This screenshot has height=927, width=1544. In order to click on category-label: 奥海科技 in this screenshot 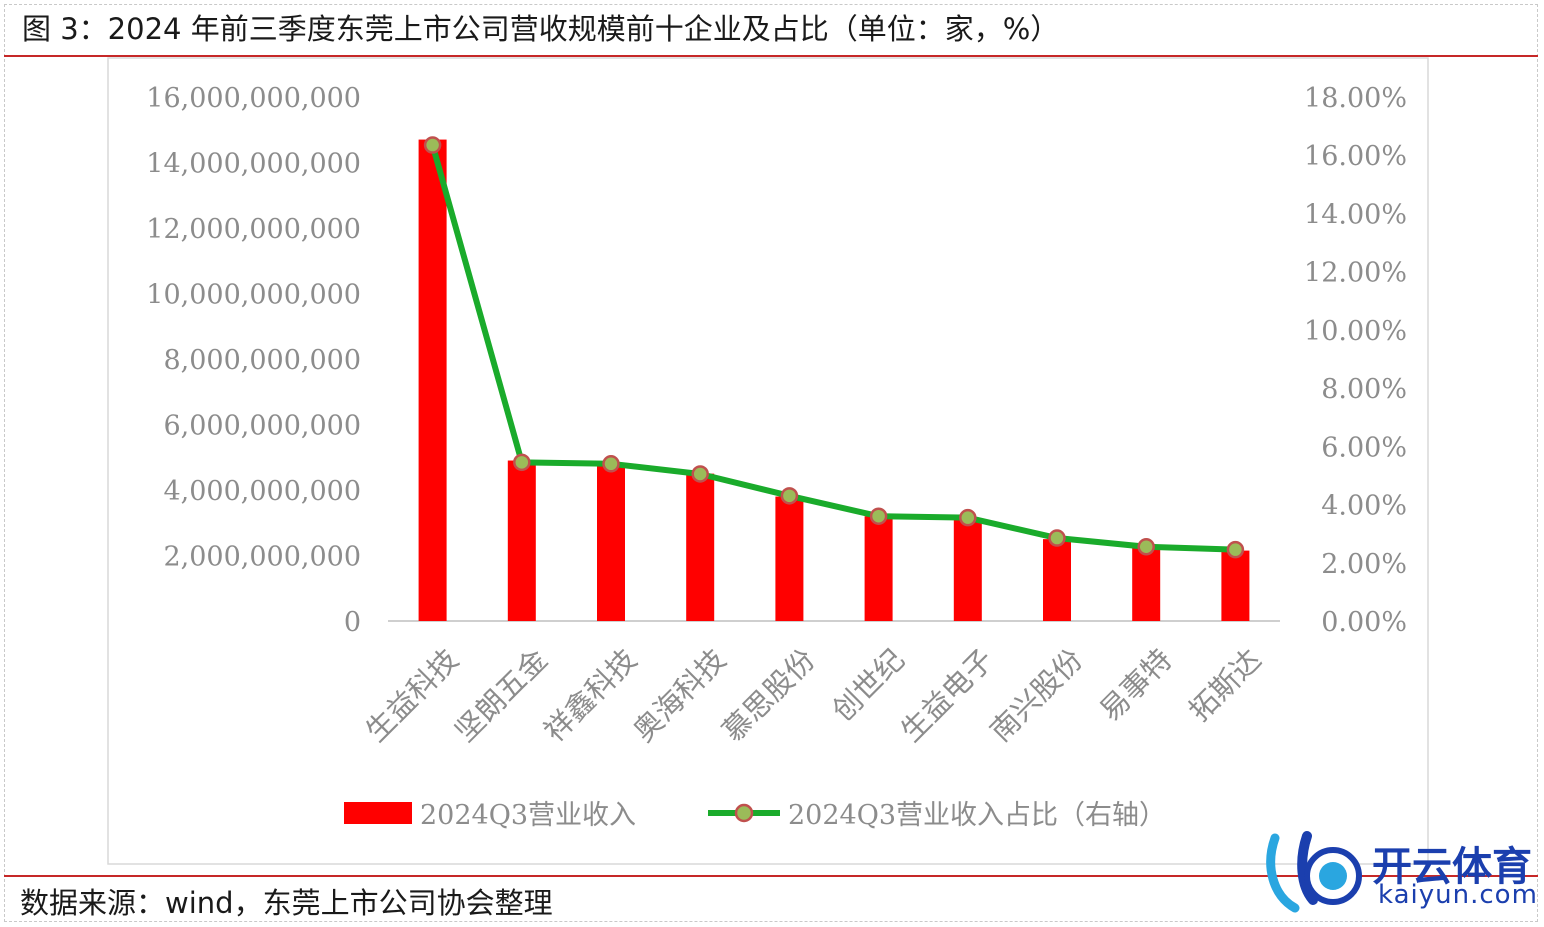, I will do `click(679, 695)`.